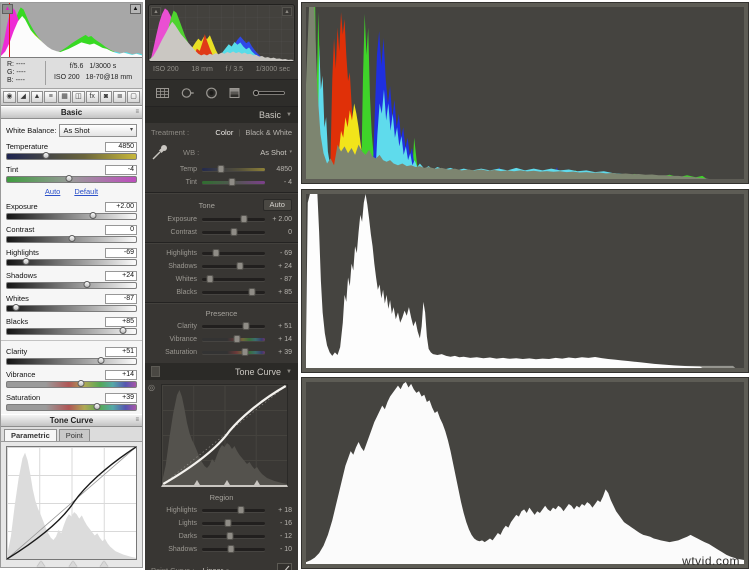  I want to click on basic-panel-header: Basic ▼, so click(221, 115).